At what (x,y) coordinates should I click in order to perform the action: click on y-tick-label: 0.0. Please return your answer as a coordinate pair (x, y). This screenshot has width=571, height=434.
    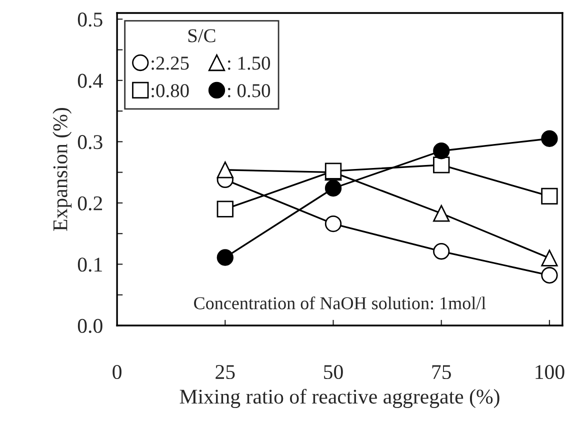
    Looking at the image, I should click on (90, 326).